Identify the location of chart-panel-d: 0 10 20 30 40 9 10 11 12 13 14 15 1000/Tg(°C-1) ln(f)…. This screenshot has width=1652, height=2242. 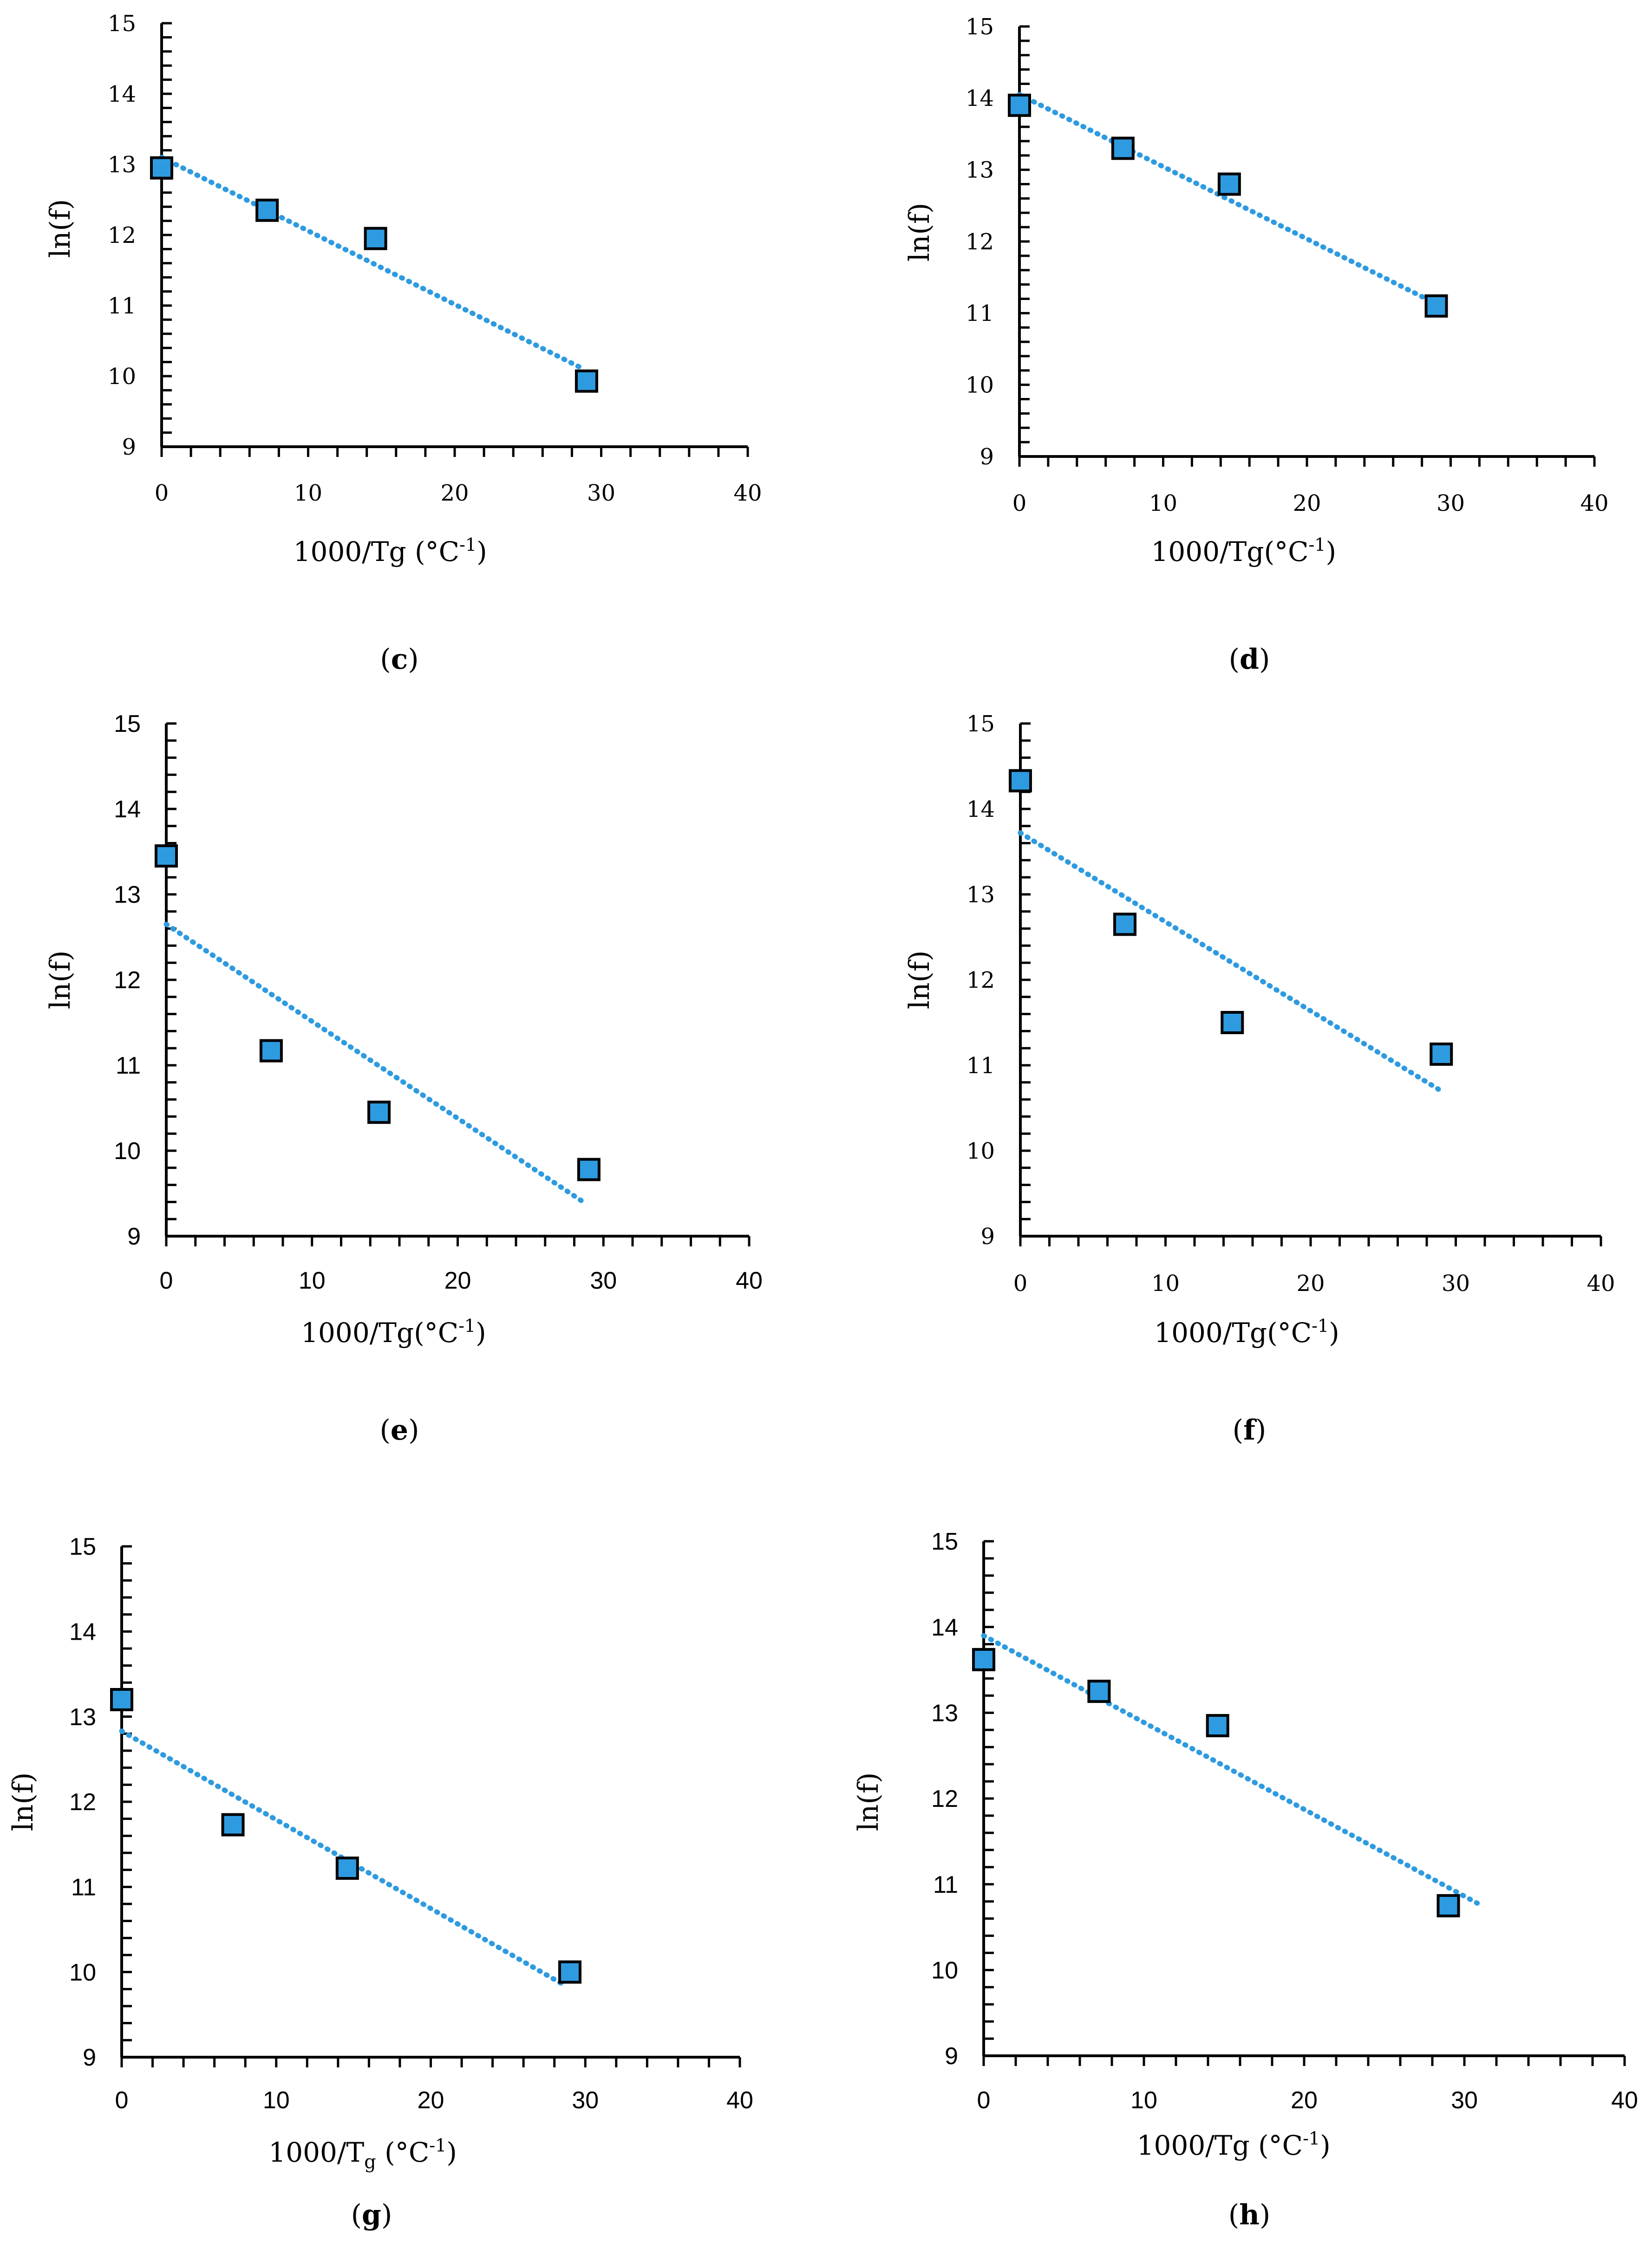
(1256, 345).